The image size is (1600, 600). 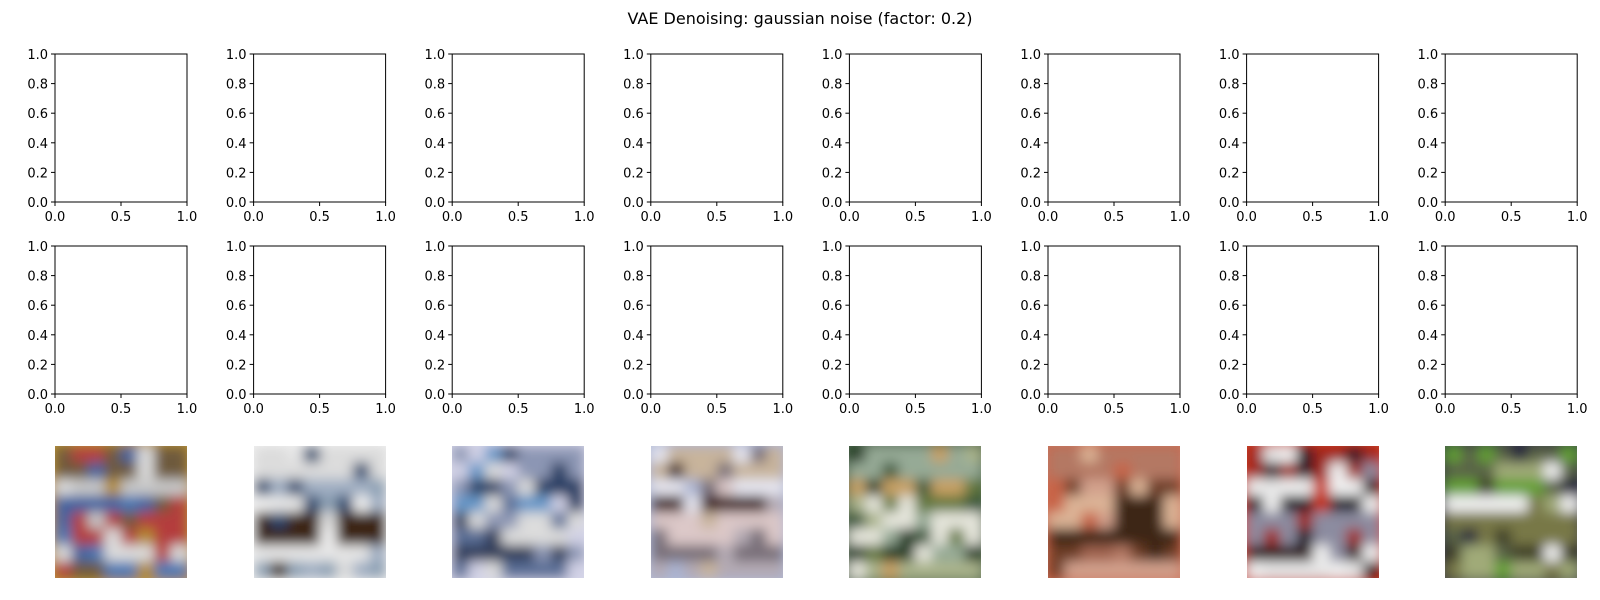 What do you see at coordinates (907, 328) in the screenshot?
I see `empty-axes-2-5: 0.0 0.5 1.0 0.0 0.2 0.4 0.6 0.8 1.0` at bounding box center [907, 328].